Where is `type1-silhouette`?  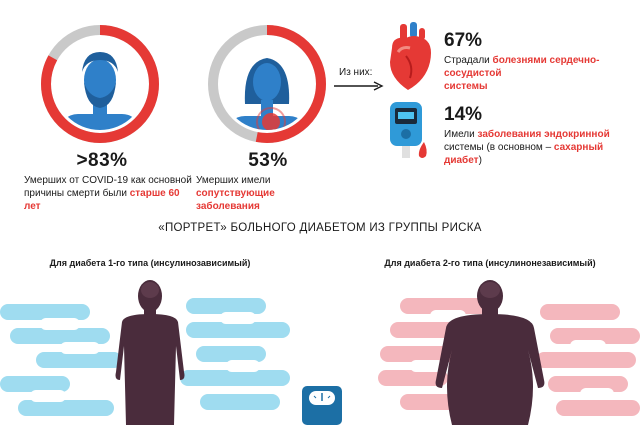 type1-silhouette is located at coordinates (150, 352).